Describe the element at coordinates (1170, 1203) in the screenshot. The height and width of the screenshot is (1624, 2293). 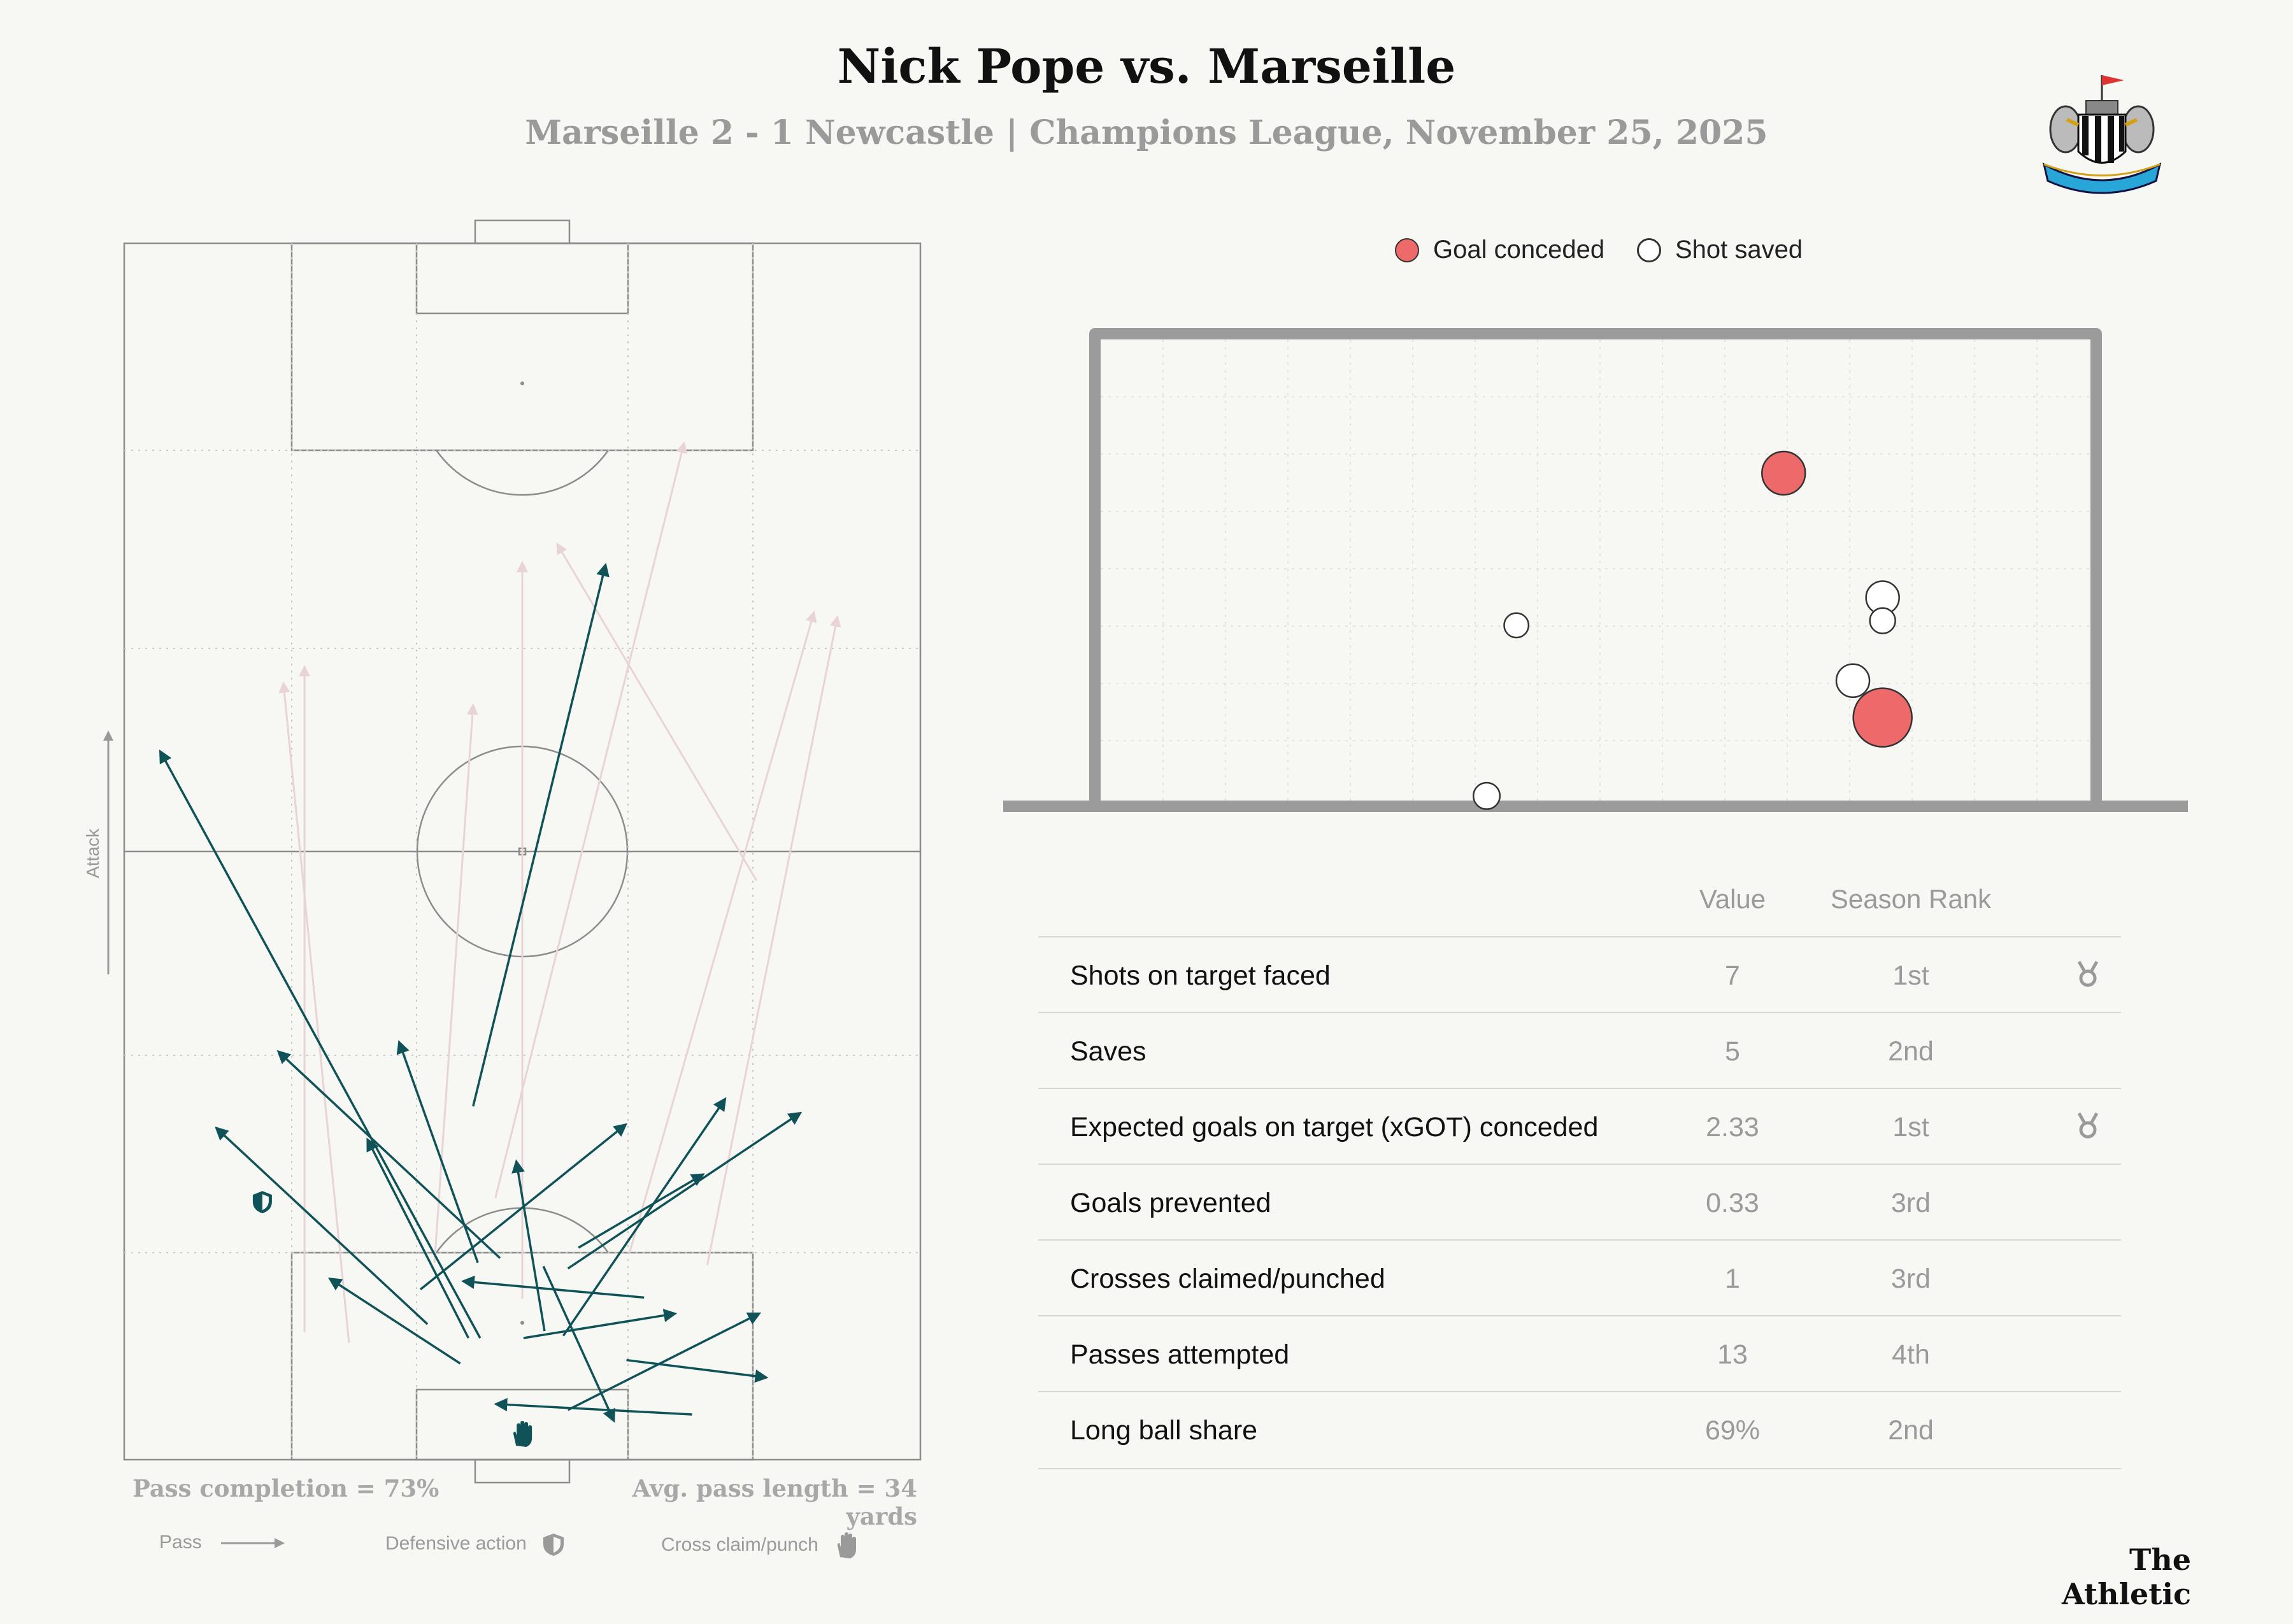
I see `row-label: Goals prevented` at that location.